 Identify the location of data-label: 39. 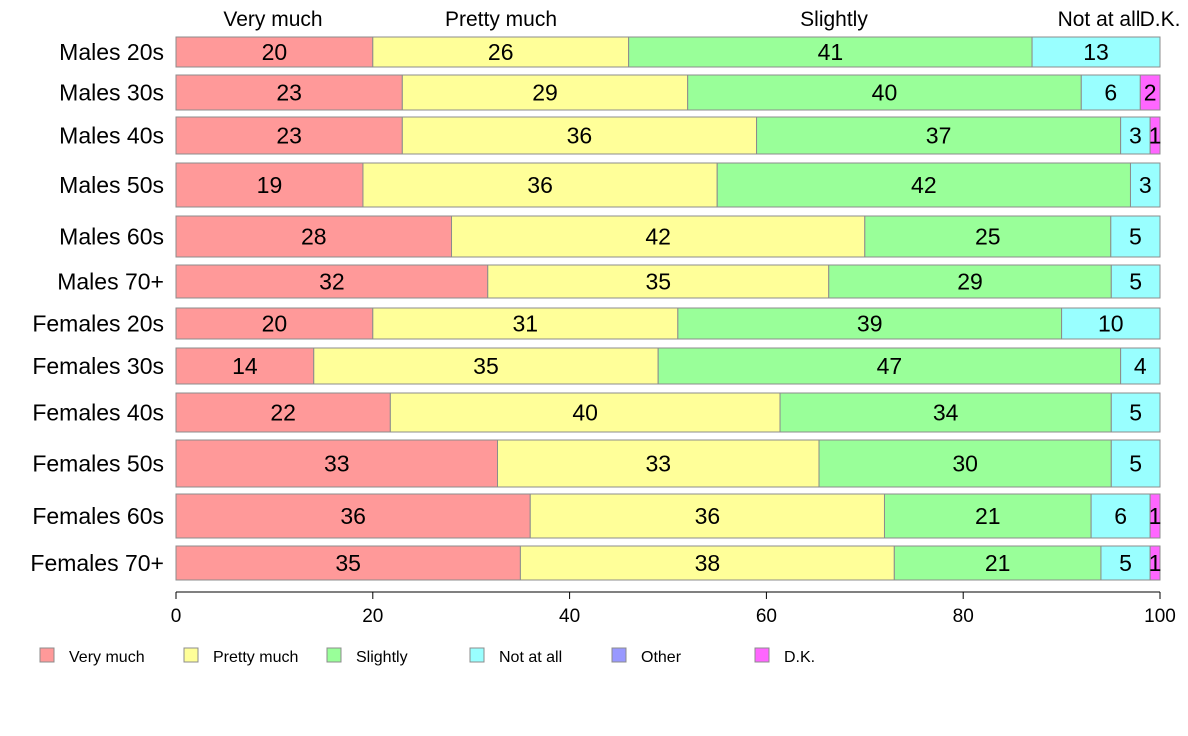
(870, 324).